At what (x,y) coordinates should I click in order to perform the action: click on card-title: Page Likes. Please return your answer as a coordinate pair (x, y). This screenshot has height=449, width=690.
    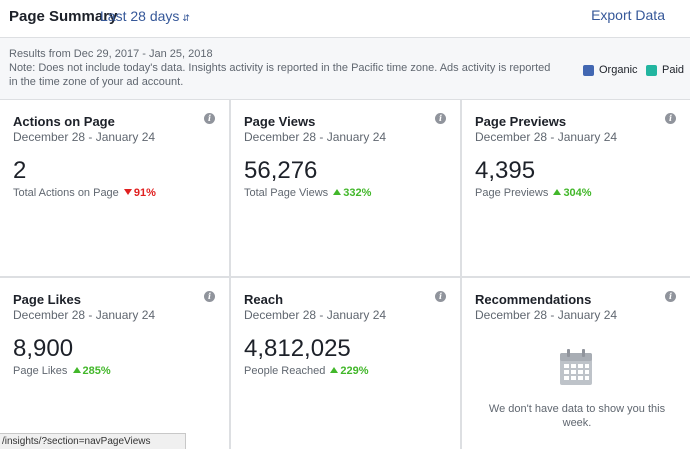
    Looking at the image, I should click on (47, 299).